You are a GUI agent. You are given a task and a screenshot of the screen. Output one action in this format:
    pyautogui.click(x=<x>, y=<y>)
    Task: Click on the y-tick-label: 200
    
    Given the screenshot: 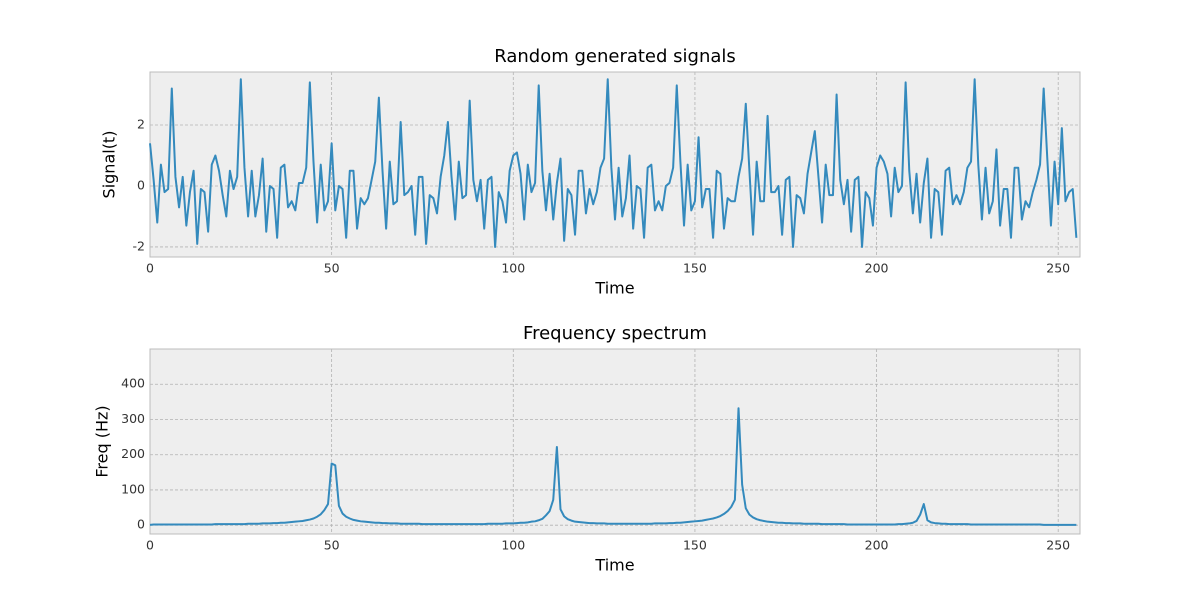 What is the action you would take?
    pyautogui.click(x=133, y=453)
    